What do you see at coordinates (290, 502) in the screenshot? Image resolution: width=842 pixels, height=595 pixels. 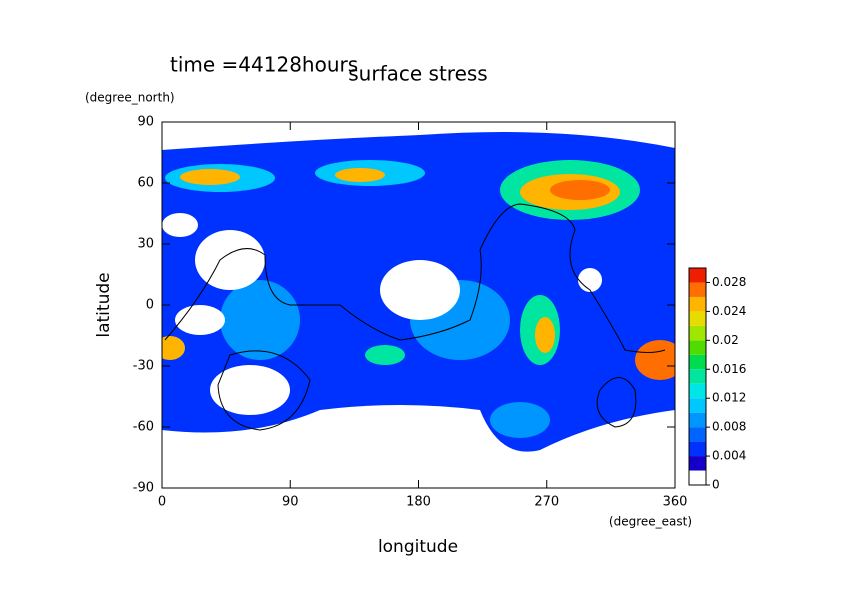 I see `x-tick-label: 90` at bounding box center [290, 502].